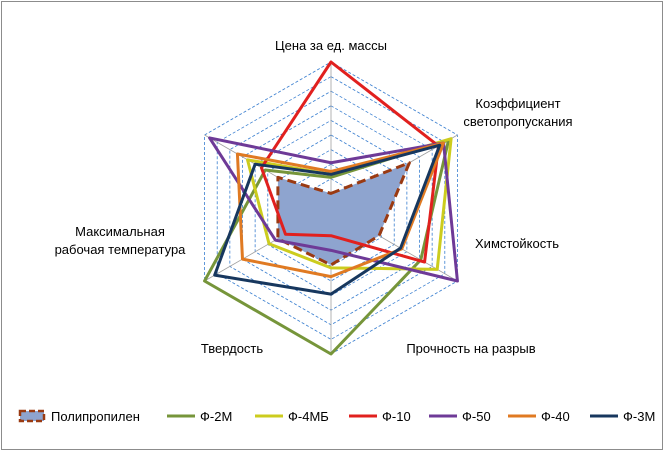 The width and height of the screenshot is (666, 453). What do you see at coordinates (331, 45) in the screenshot?
I see `axis-label: Цена за ед. массы` at bounding box center [331, 45].